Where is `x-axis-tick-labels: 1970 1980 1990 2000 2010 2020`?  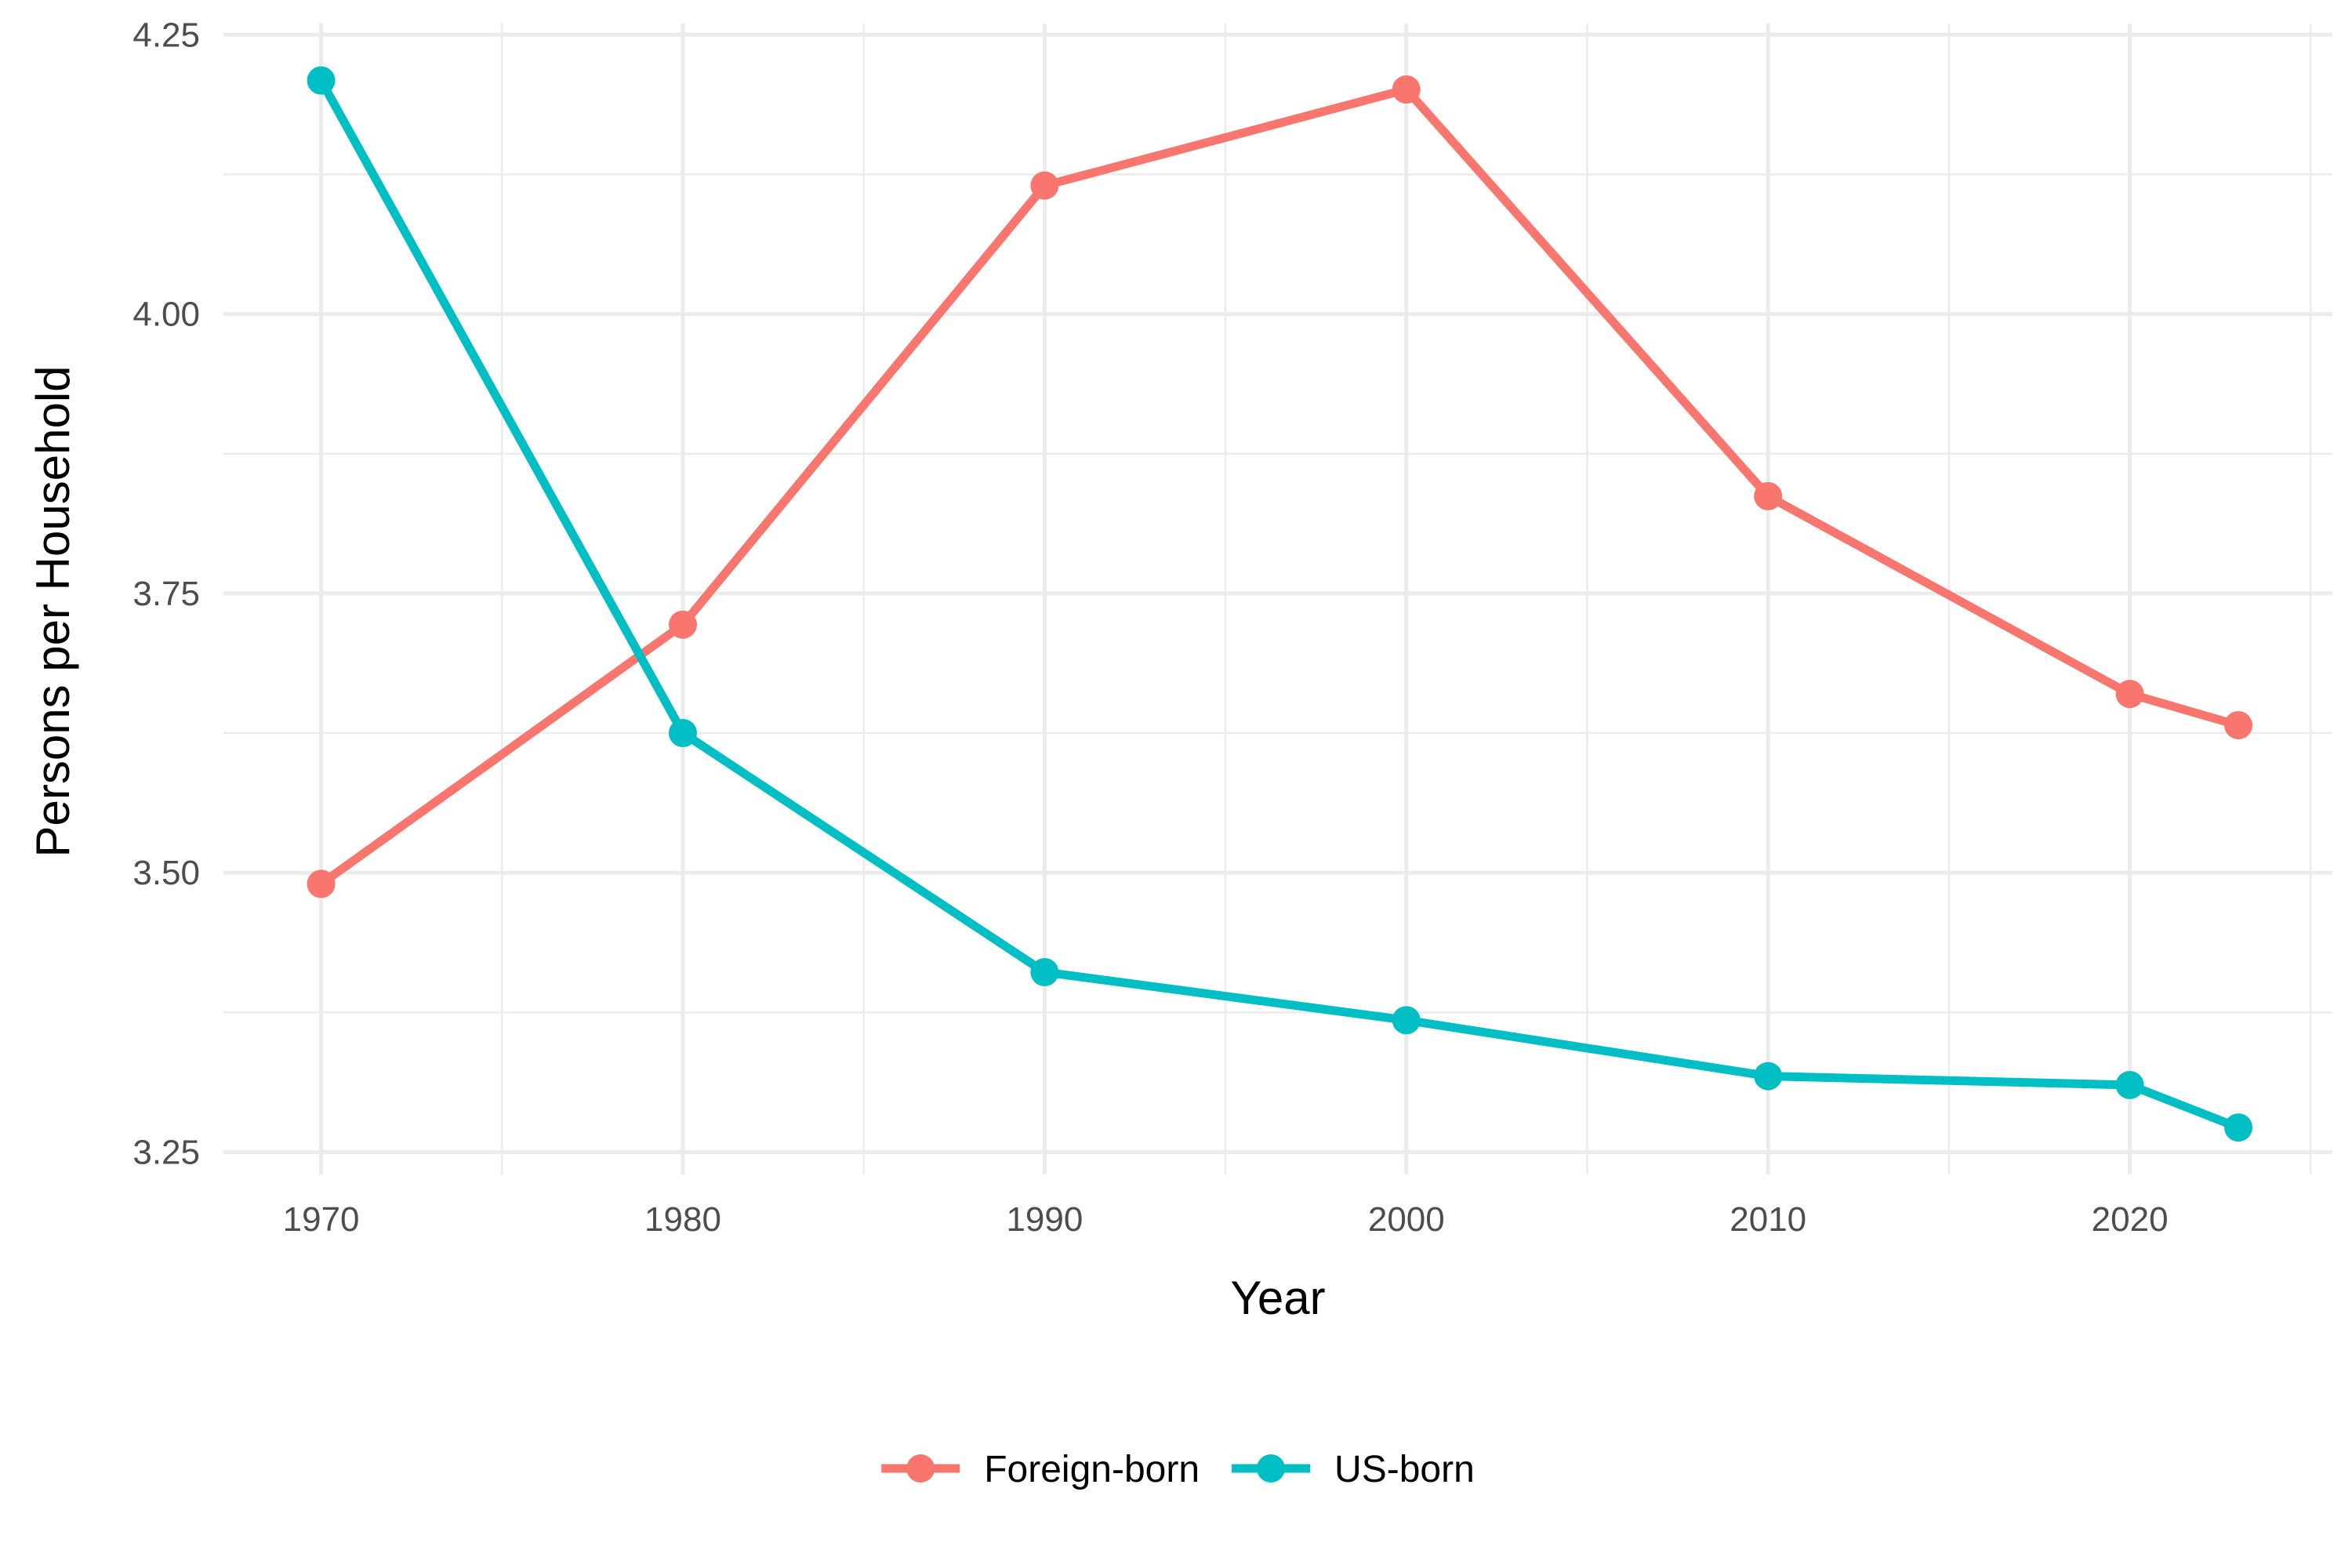 x-axis-tick-labels: 1970 1980 1990 2000 2010 2020 is located at coordinates (1226, 1219).